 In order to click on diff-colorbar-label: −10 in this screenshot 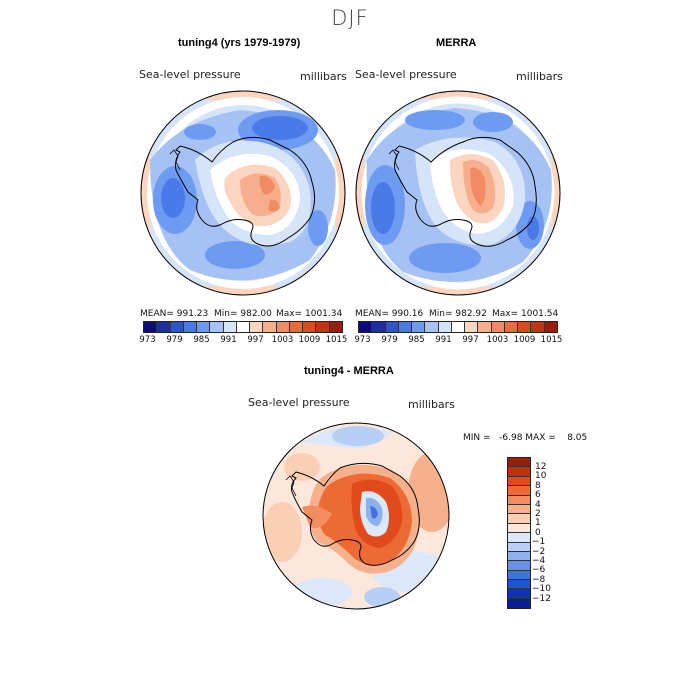, I will do `click(541, 589)`.